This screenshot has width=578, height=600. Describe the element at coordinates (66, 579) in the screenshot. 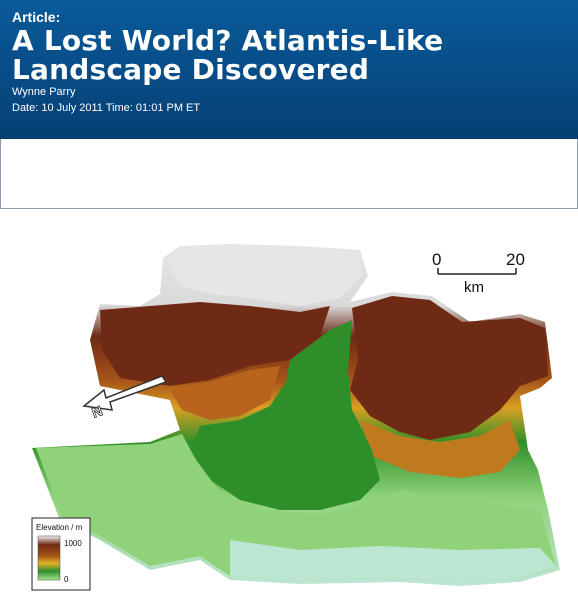

I see `legend-min-label: 0` at that location.